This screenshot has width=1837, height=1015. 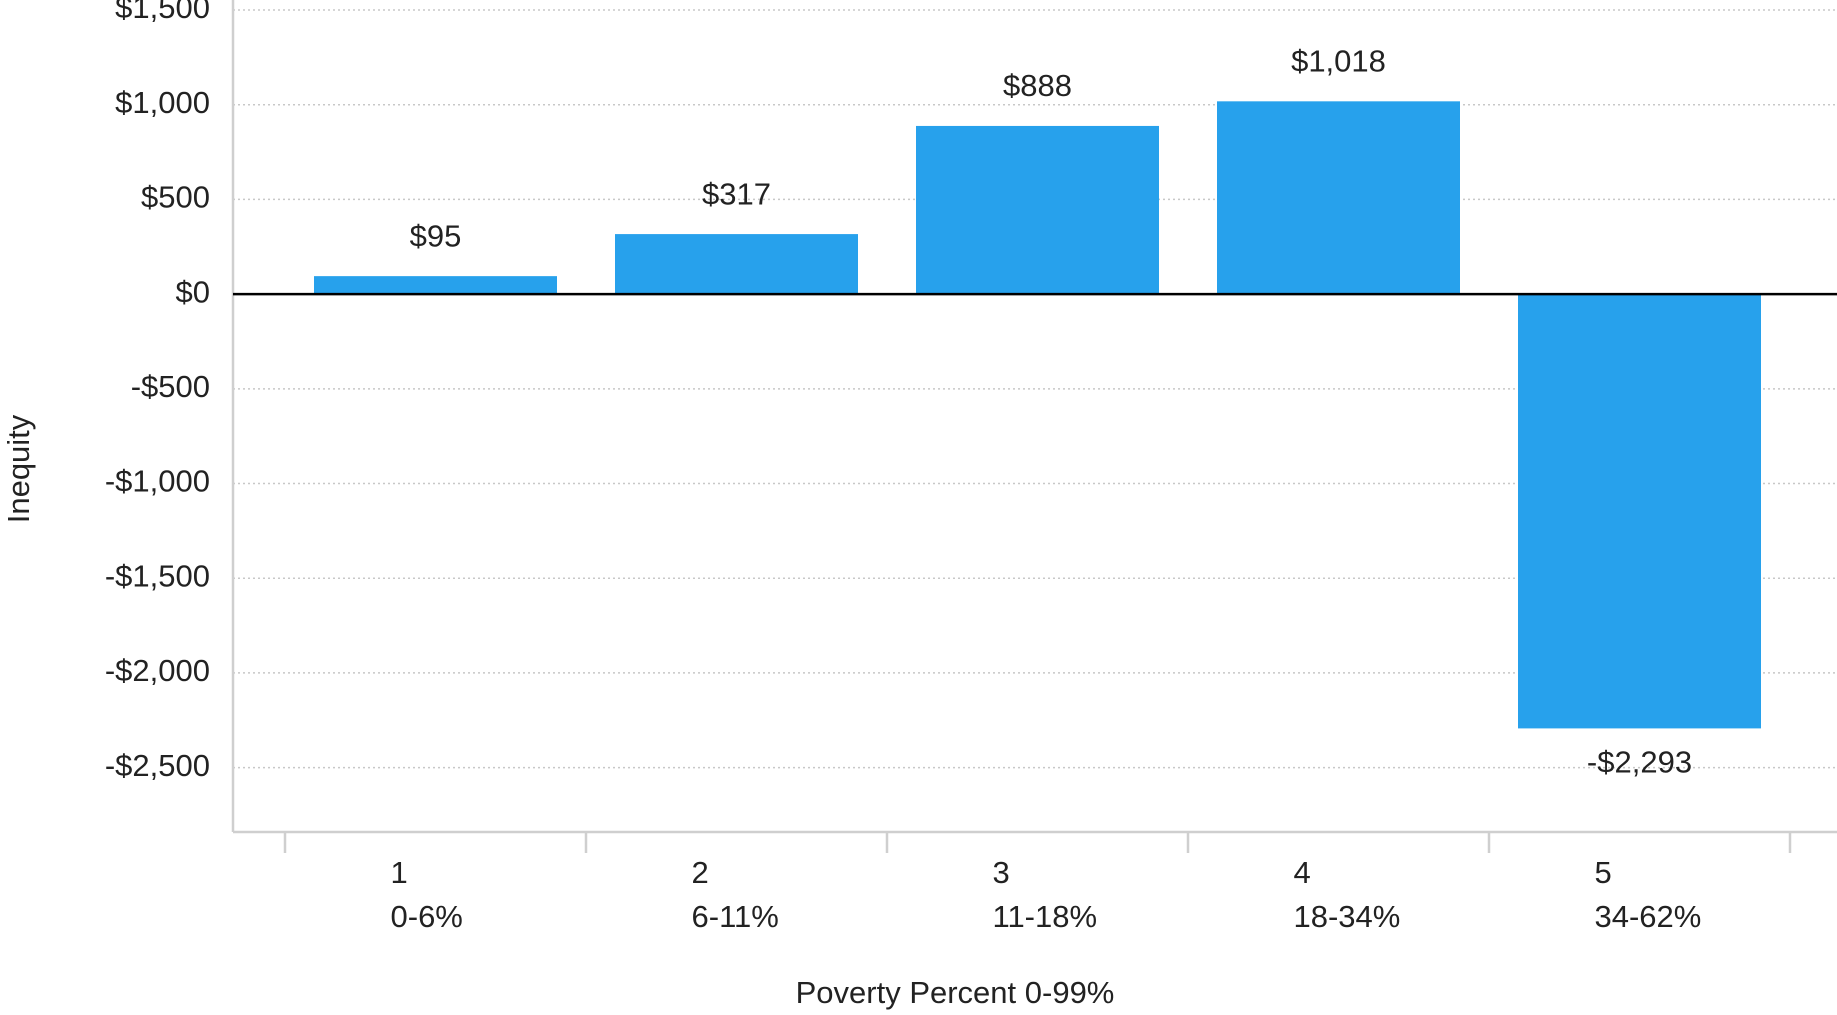 What do you see at coordinates (157, 765) in the screenshot?
I see `y-tick-label: -$2,500` at bounding box center [157, 765].